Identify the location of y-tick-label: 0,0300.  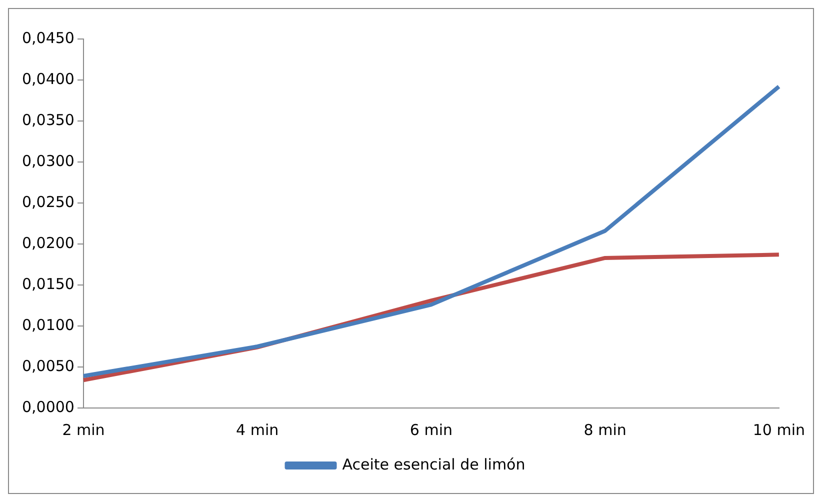
(48, 161).